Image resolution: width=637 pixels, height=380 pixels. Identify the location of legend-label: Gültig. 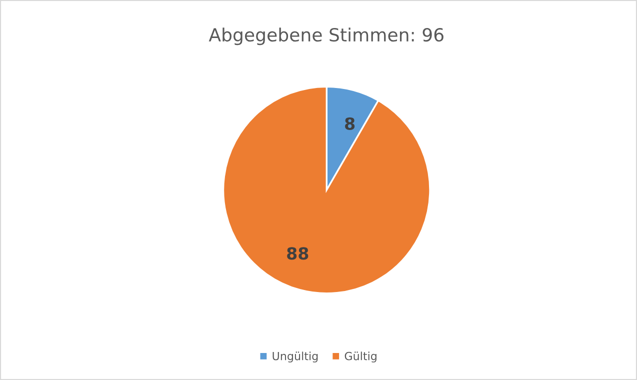
(360, 357).